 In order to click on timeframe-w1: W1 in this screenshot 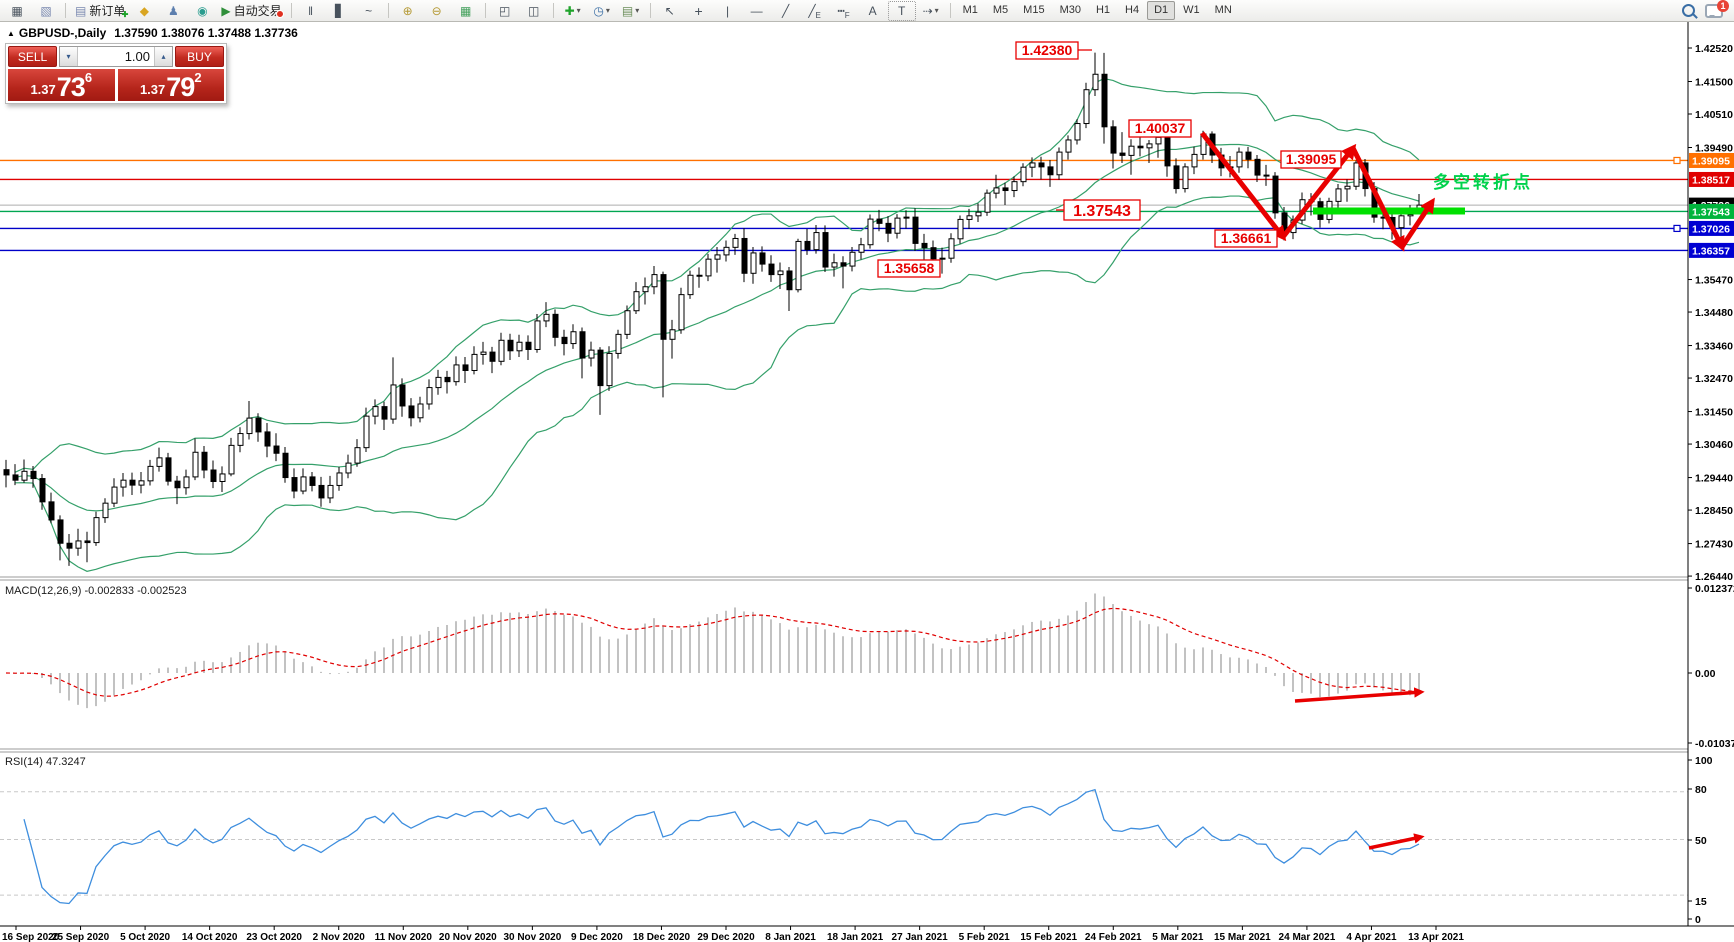, I will do `click(1191, 10)`.